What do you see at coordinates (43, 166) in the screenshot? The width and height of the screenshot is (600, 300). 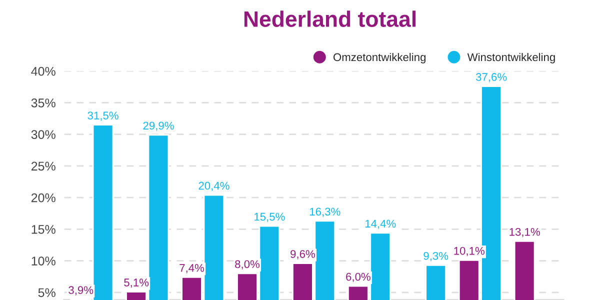 I see `y-tick-label: 25%` at bounding box center [43, 166].